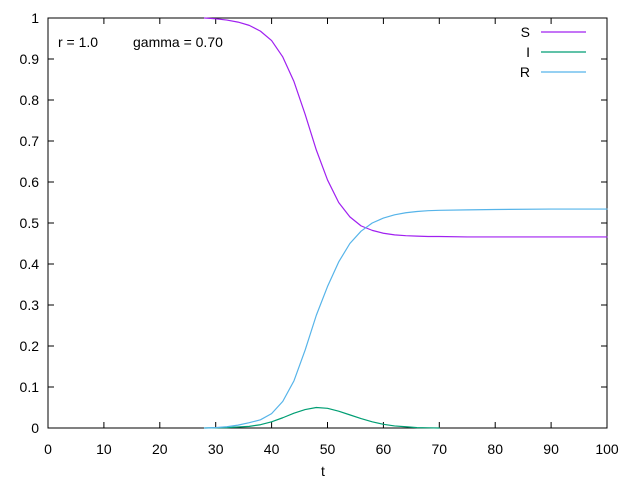 The height and width of the screenshot is (479, 621). What do you see at coordinates (104, 449) in the screenshot?
I see `x-tick-label: 10` at bounding box center [104, 449].